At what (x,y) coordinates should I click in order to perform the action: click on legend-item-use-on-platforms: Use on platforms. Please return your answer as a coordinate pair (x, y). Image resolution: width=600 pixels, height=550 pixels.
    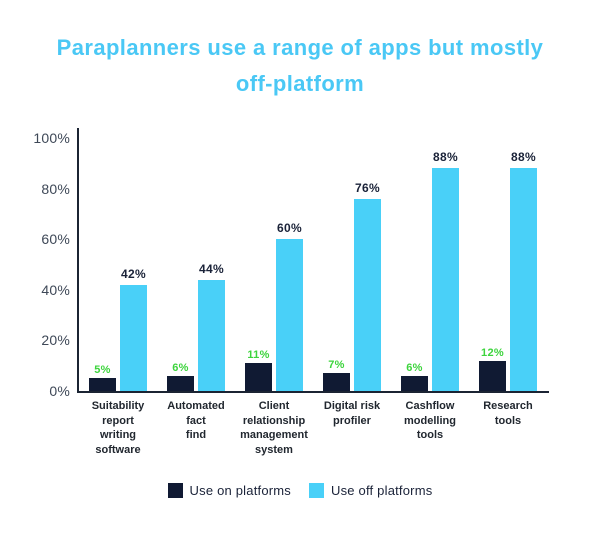
    Looking at the image, I should click on (229, 490).